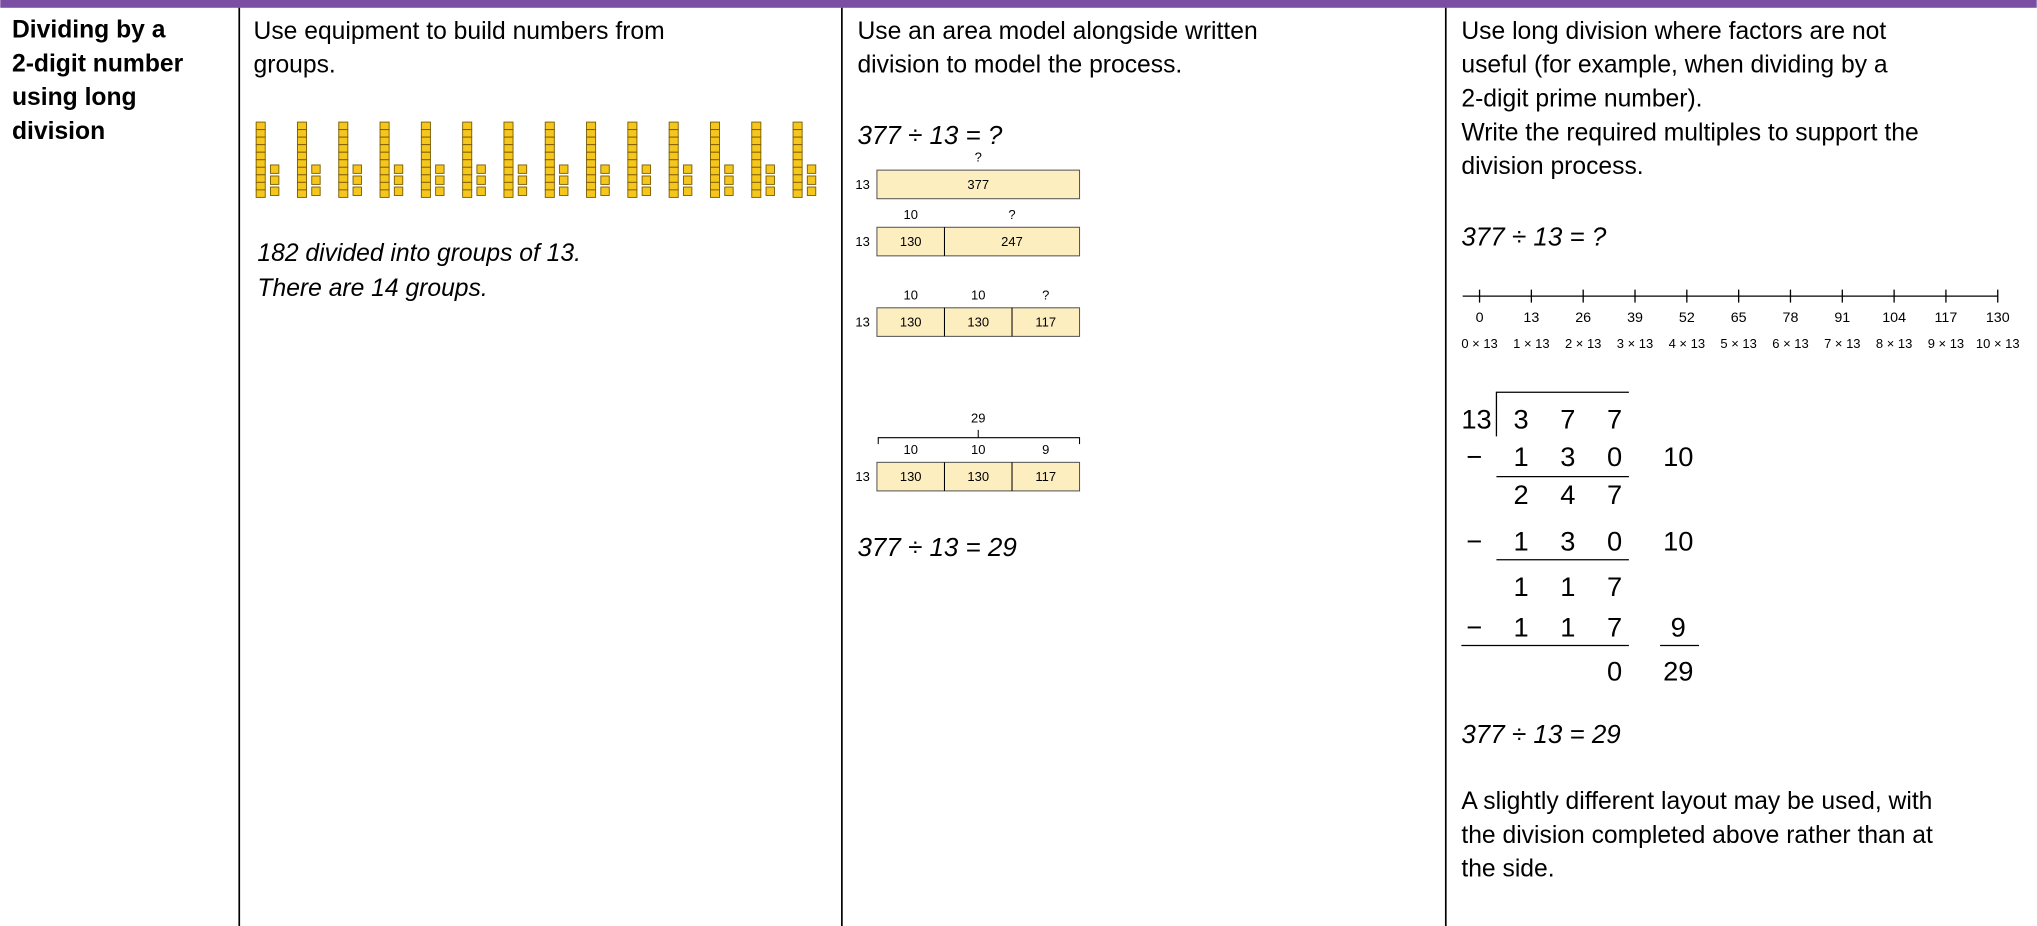 This screenshot has width=2037, height=926. I want to click on number-line-label: 26, so click(1583, 318).